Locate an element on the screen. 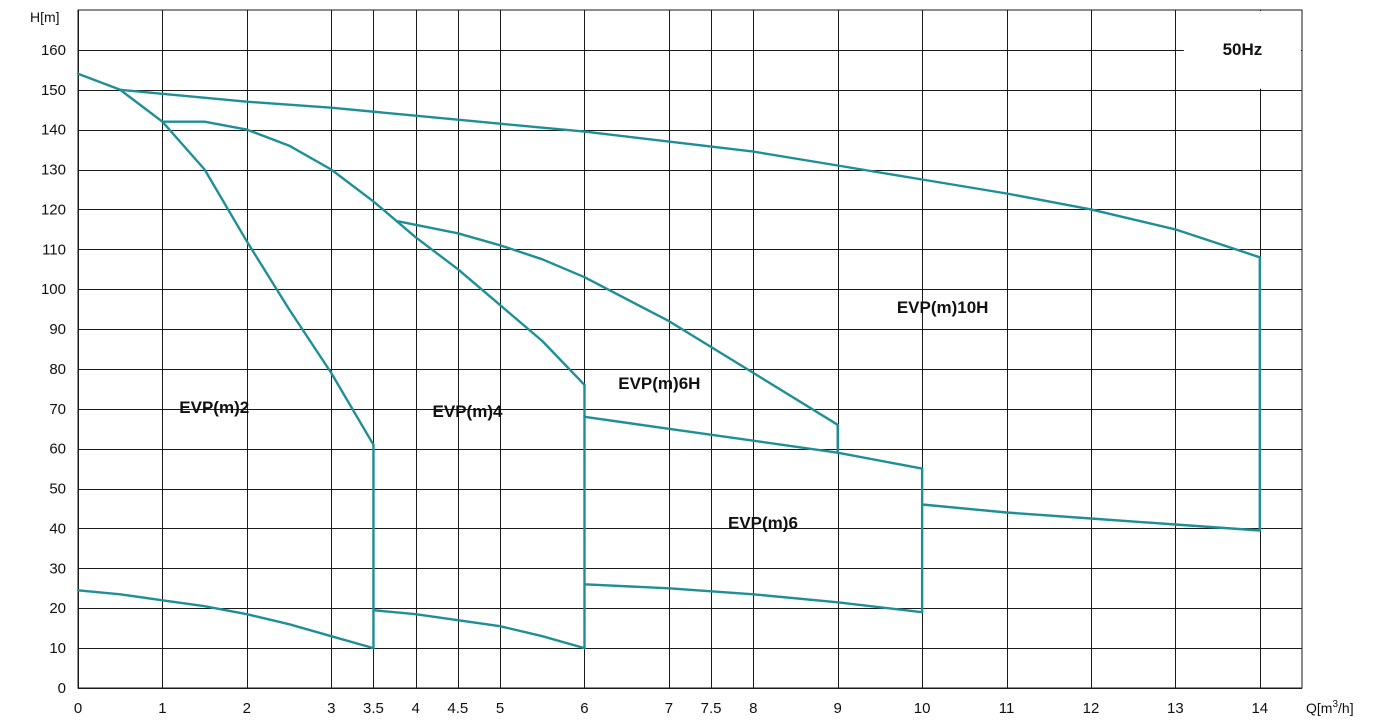  y-tick-label: 80 is located at coordinates (57, 369).